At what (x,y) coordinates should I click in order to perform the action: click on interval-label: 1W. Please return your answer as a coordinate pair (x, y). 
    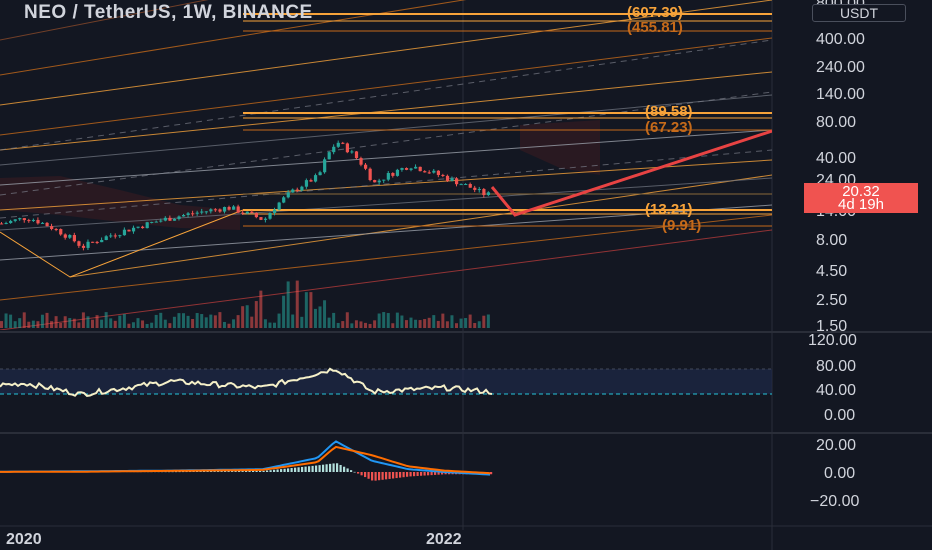
    Looking at the image, I should click on (197, 12).